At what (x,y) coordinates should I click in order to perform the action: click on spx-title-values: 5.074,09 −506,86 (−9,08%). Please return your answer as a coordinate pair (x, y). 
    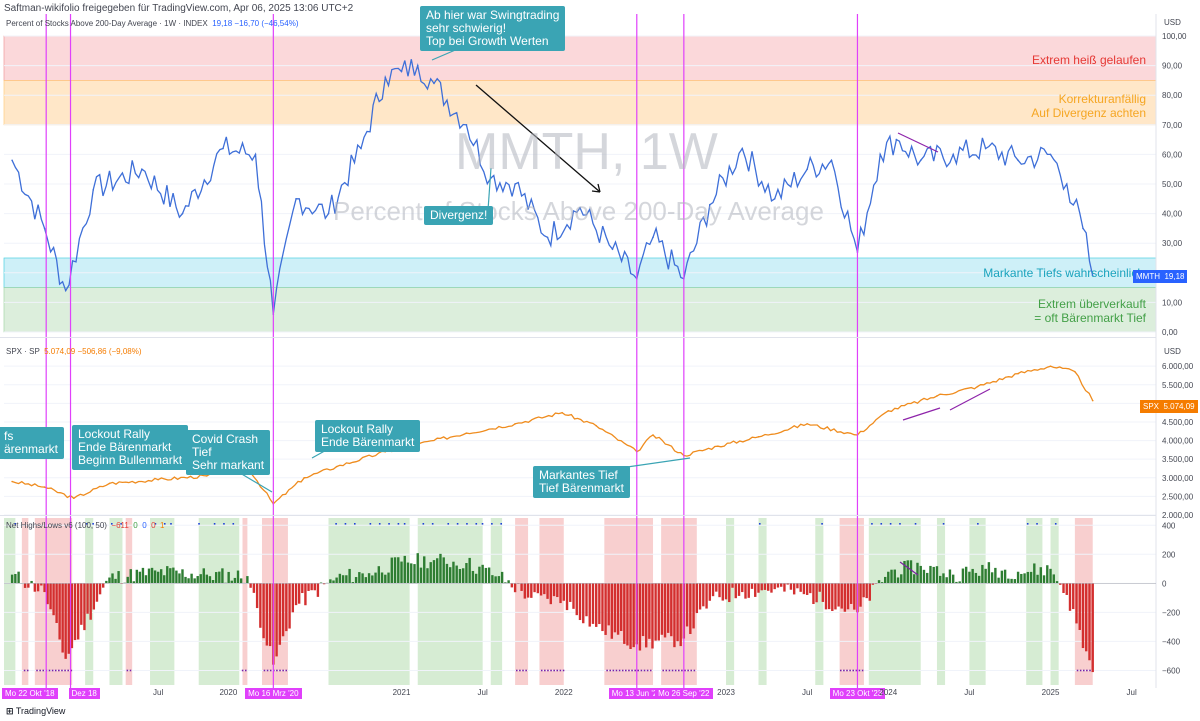
    Looking at the image, I should click on (93, 351).